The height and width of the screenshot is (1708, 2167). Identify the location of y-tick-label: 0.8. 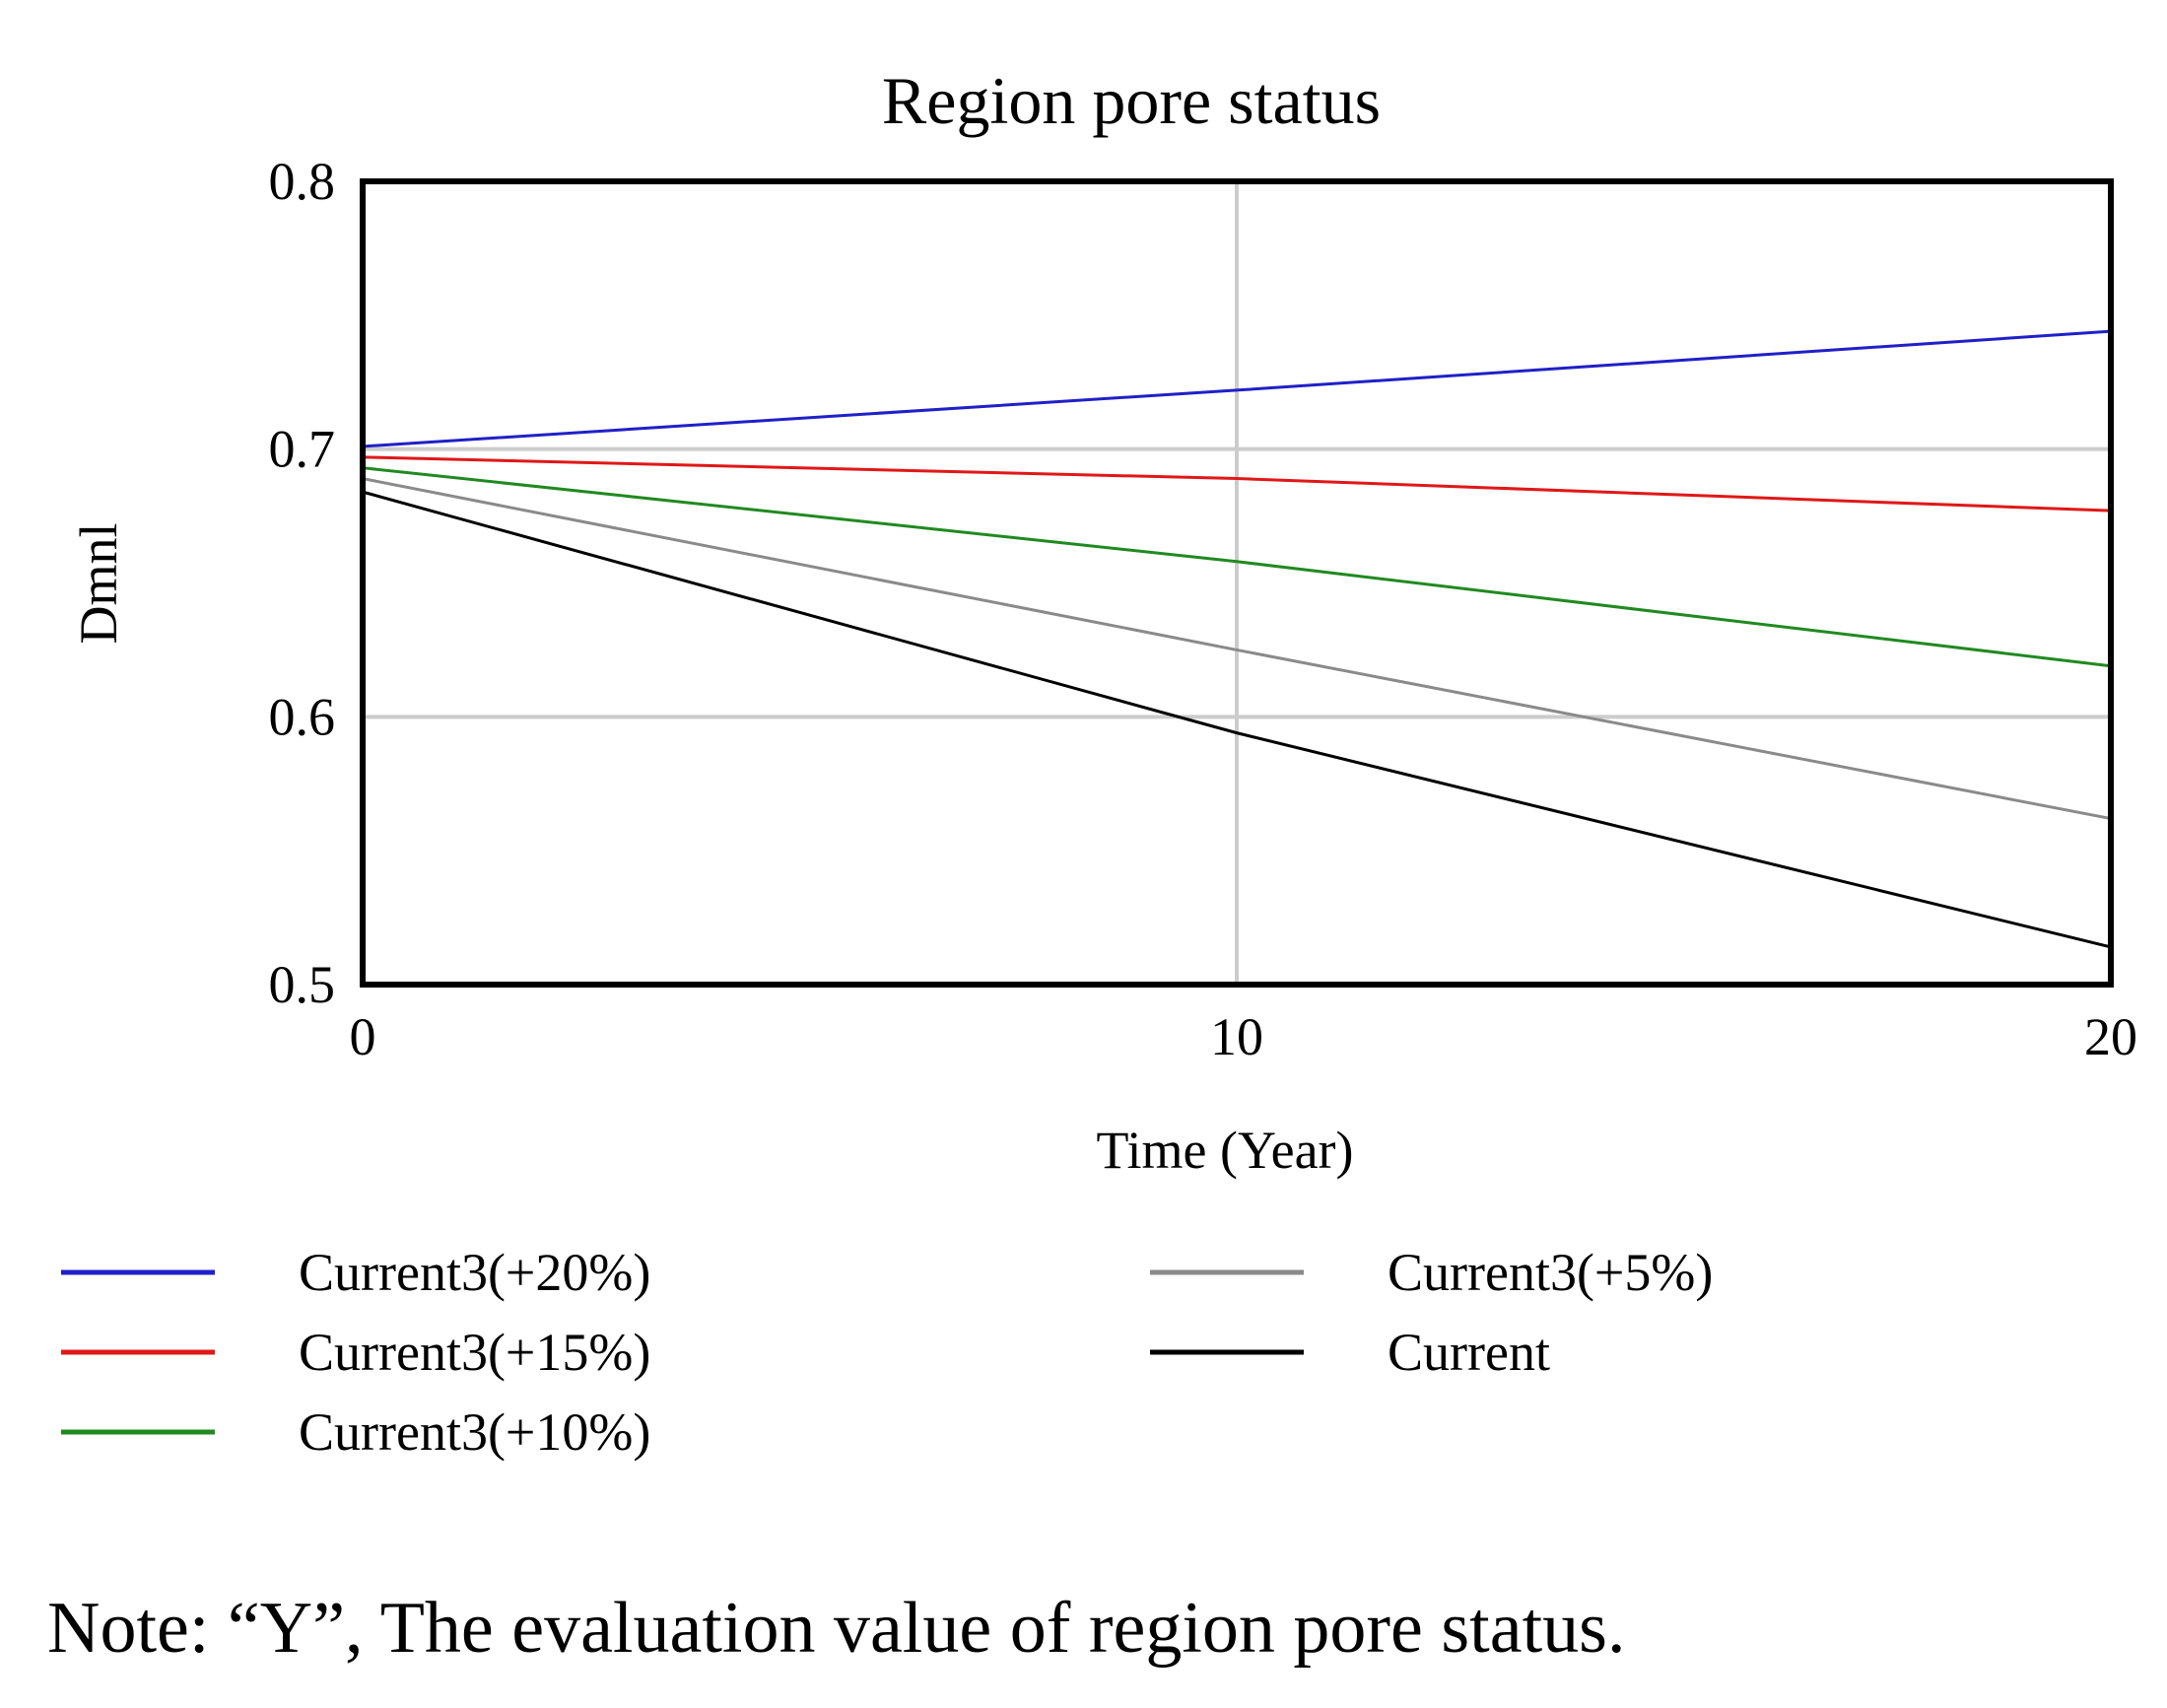
(302, 181).